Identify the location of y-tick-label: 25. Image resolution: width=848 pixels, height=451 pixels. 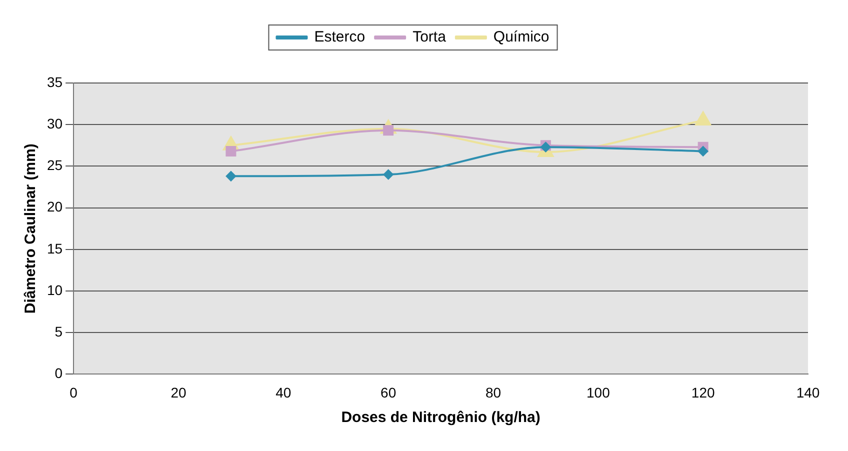
(54, 165).